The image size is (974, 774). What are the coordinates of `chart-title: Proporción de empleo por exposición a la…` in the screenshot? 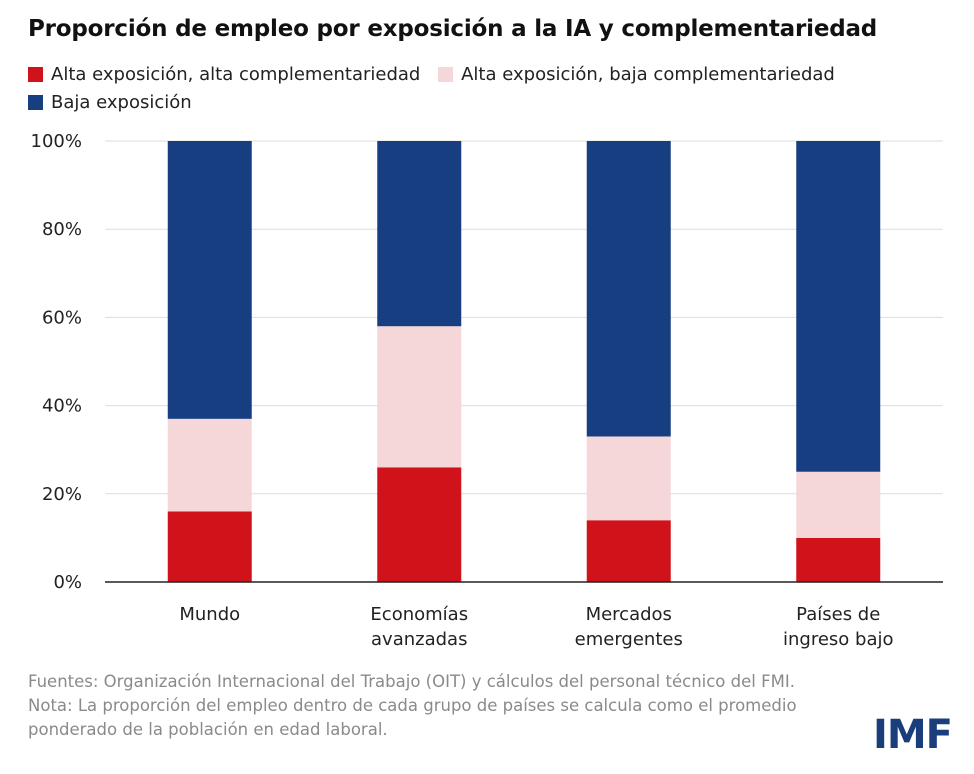 It's located at (453, 29).